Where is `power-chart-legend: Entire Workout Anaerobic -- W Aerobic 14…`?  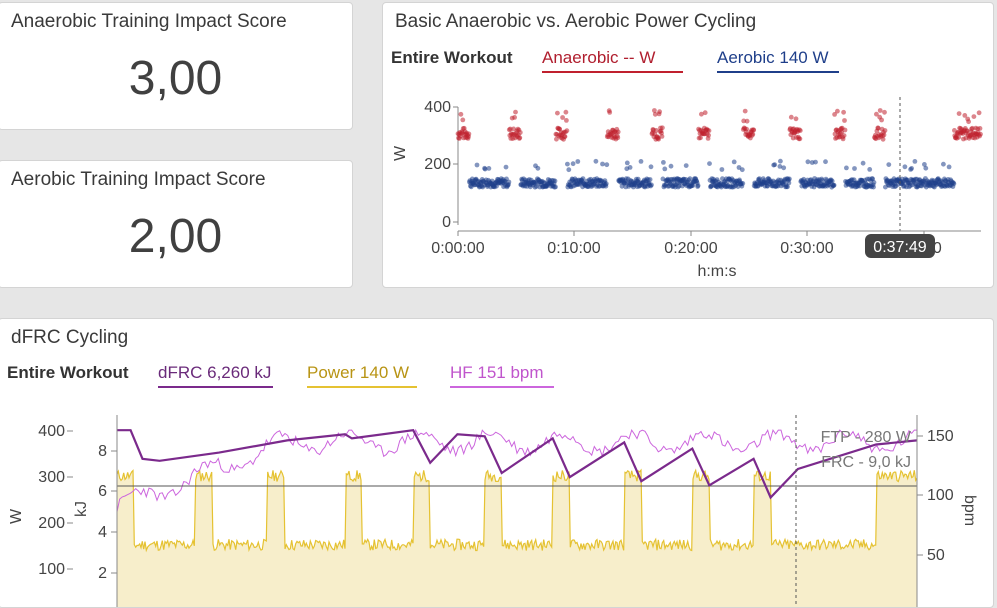
power-chart-legend: Entire Workout Anaerobic -- W Aerobic 14… is located at coordinates (688, 61).